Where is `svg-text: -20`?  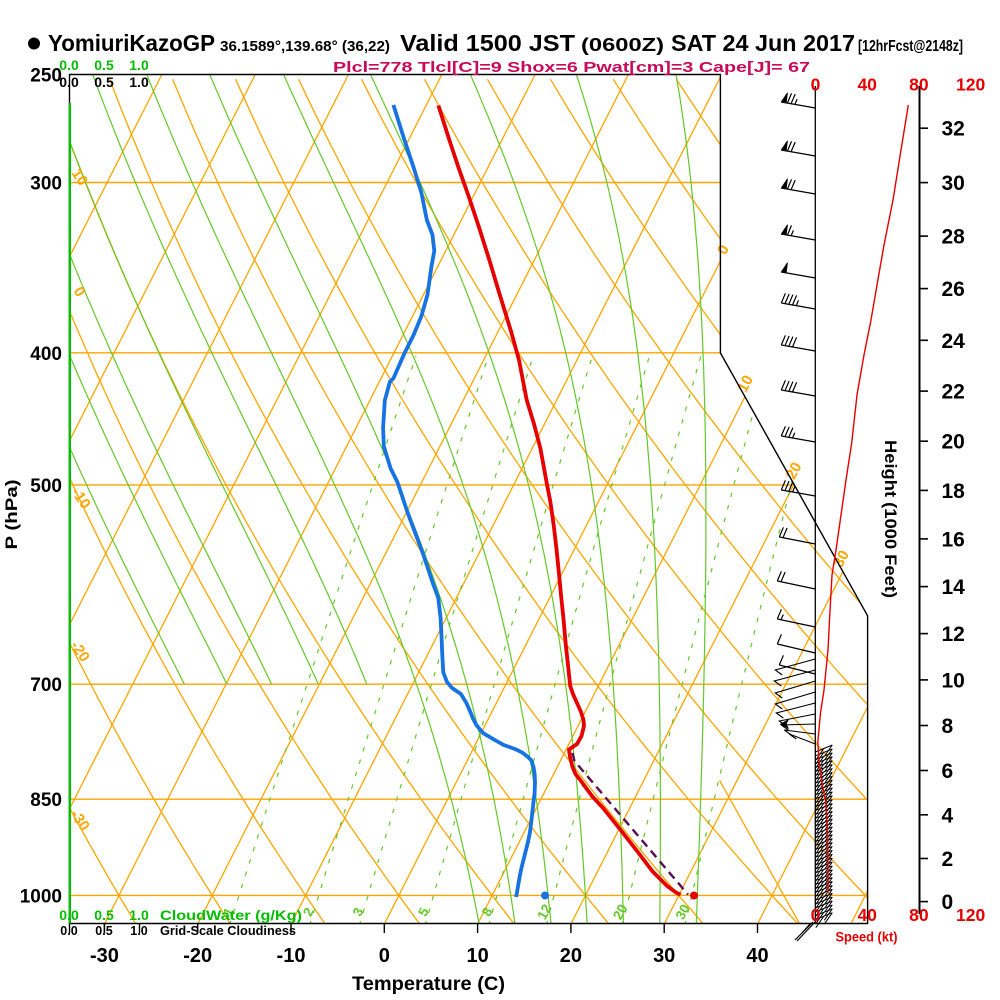
svg-text: -20 is located at coordinates (197, 956).